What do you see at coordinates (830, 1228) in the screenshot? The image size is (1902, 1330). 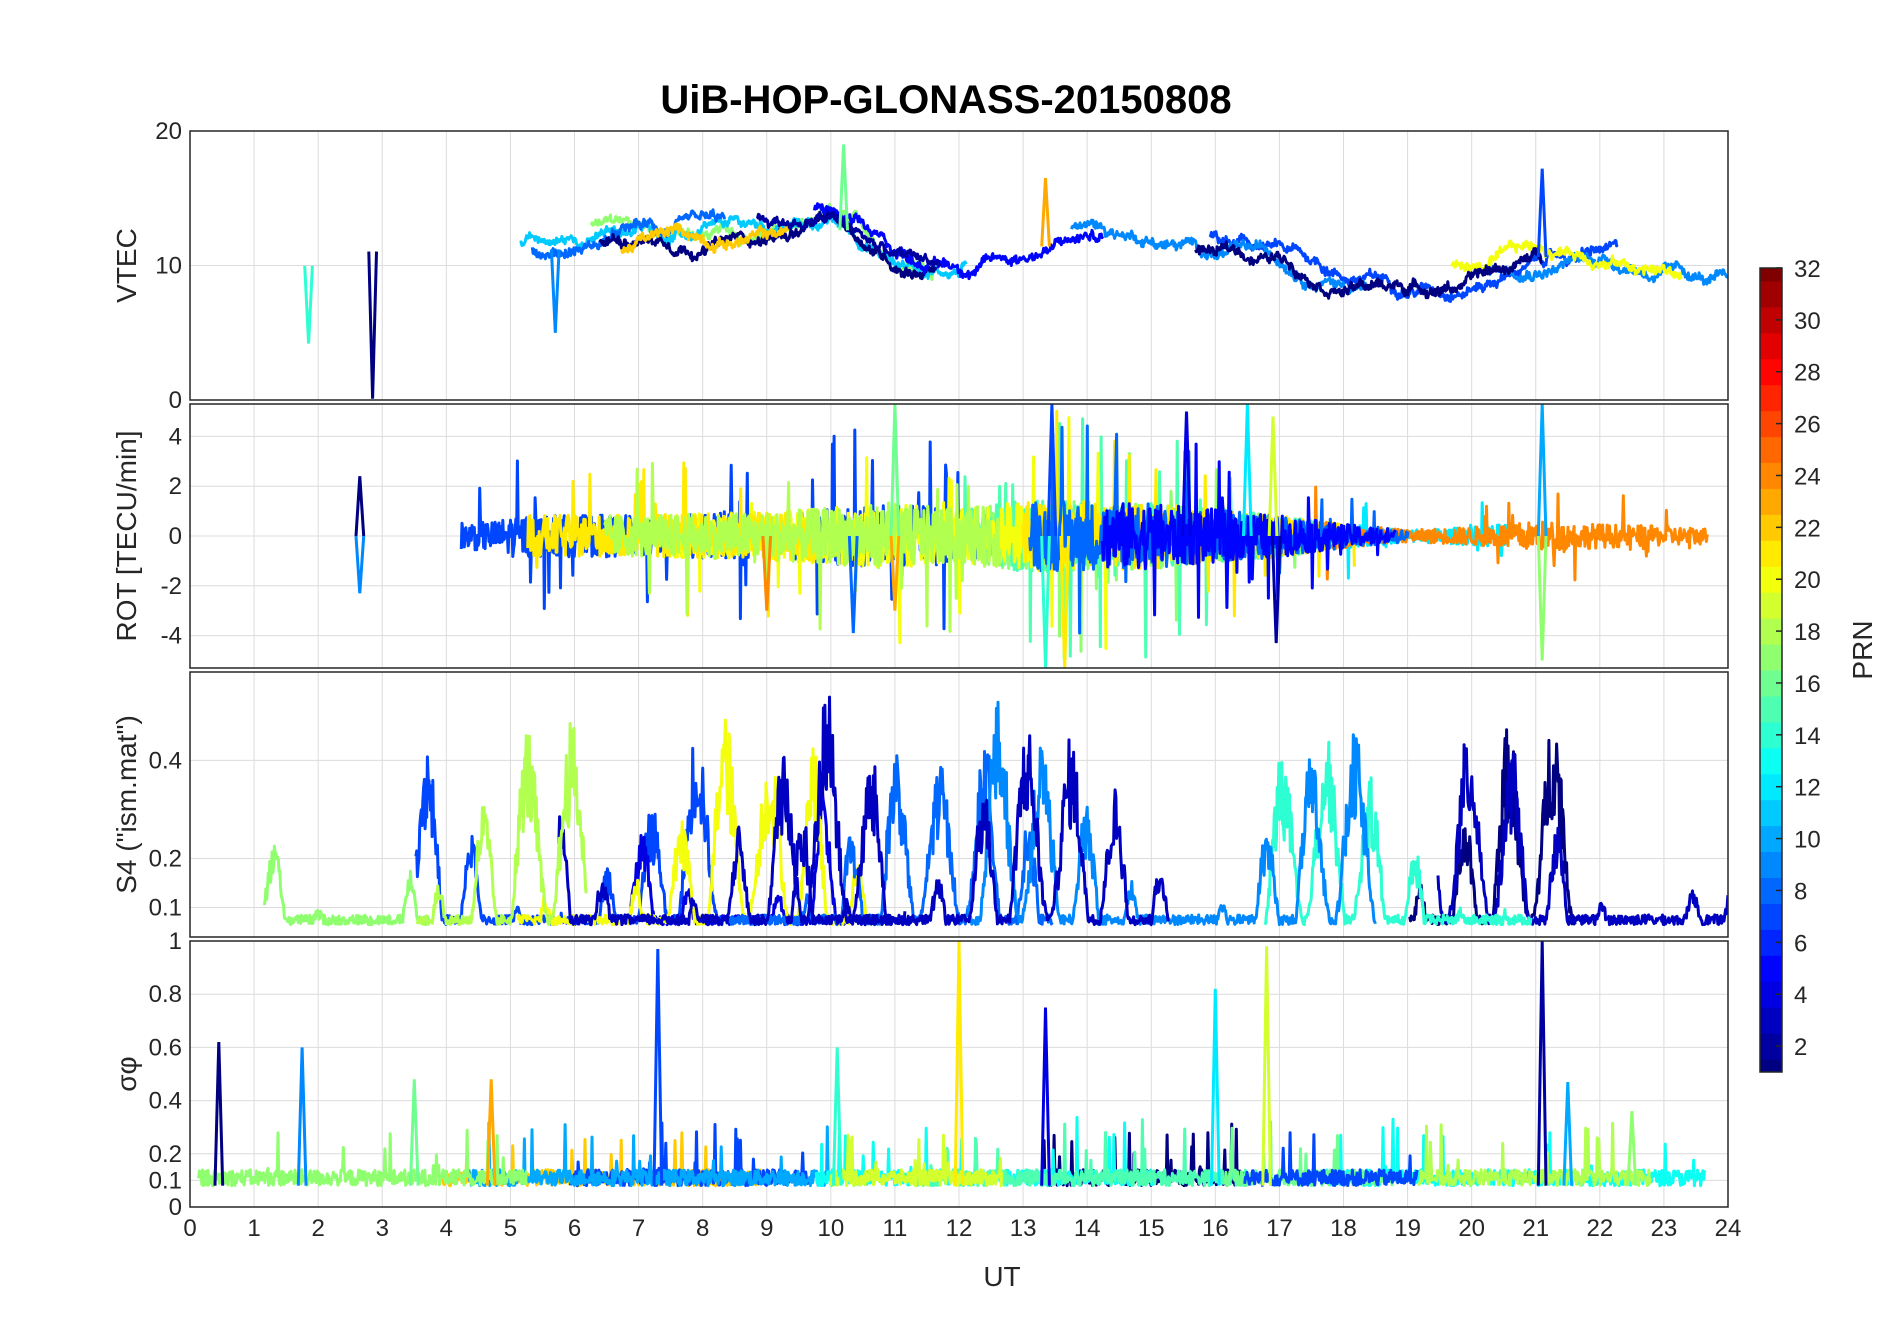 I see `x-tick-label: 10` at bounding box center [830, 1228].